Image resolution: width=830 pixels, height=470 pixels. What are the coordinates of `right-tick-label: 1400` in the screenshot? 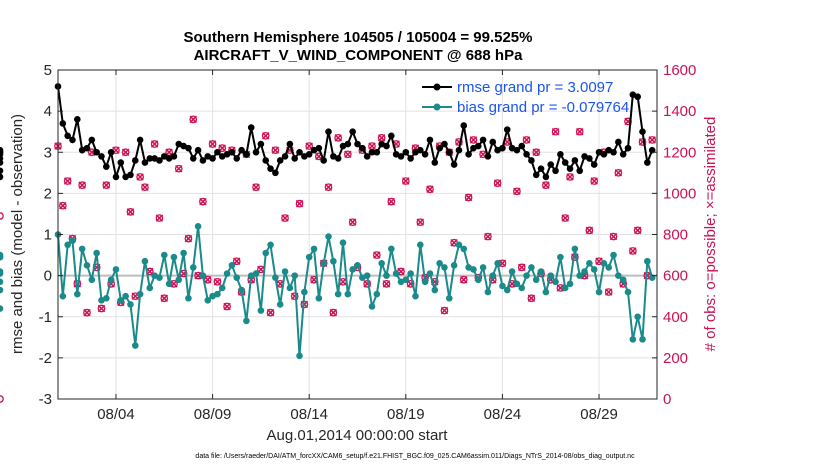 It's located at (679, 111).